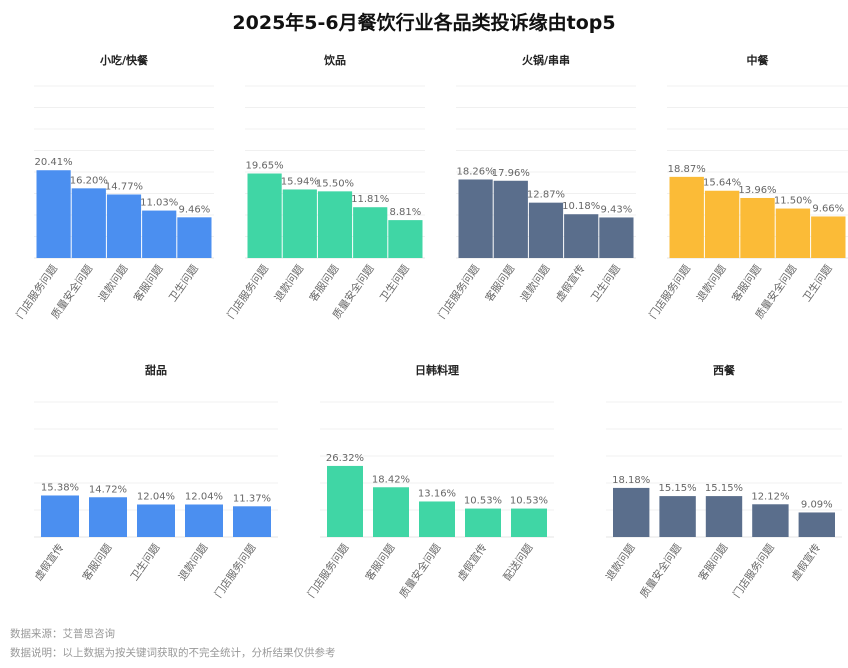  What do you see at coordinates (757, 190) in the screenshot?
I see `data-label: 13.96%` at bounding box center [757, 190].